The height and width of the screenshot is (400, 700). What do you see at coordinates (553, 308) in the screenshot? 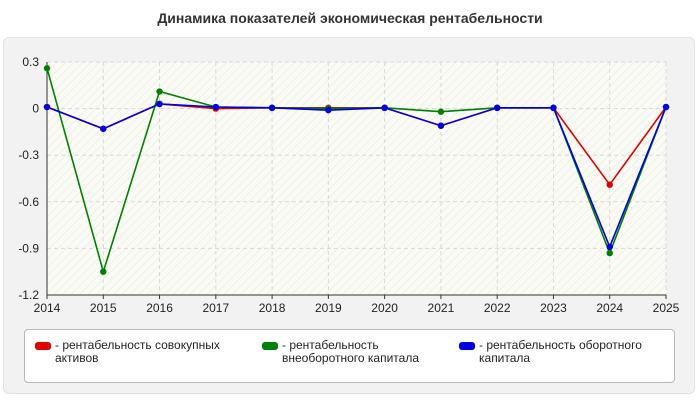
I see `x-tick-label: 2023` at bounding box center [553, 308].